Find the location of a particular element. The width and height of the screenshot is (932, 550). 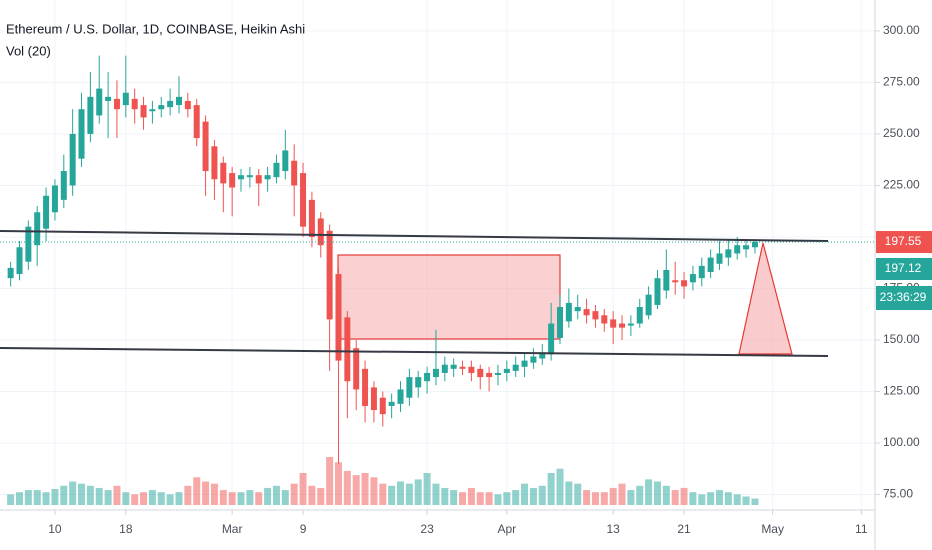

countdown-box is located at coordinates (904, 298).